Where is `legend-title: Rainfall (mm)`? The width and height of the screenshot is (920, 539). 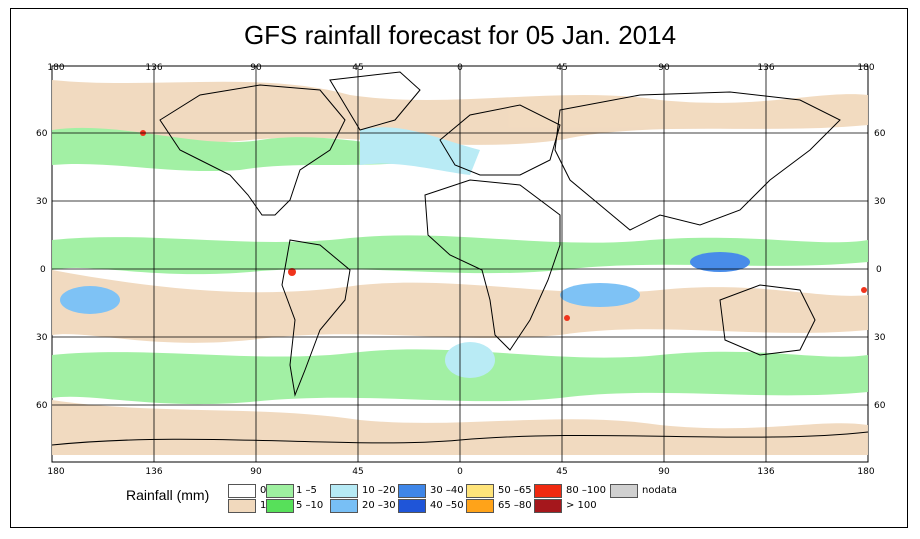
legend-title: Rainfall (mm) is located at coordinates (168, 495).